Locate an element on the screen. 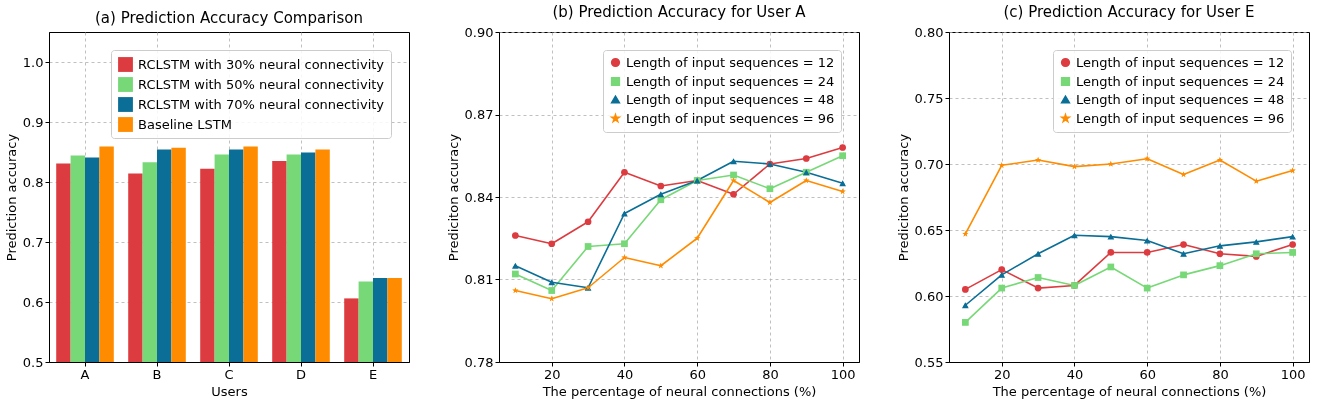  y-tick-label: 0.81 is located at coordinates (479, 279).